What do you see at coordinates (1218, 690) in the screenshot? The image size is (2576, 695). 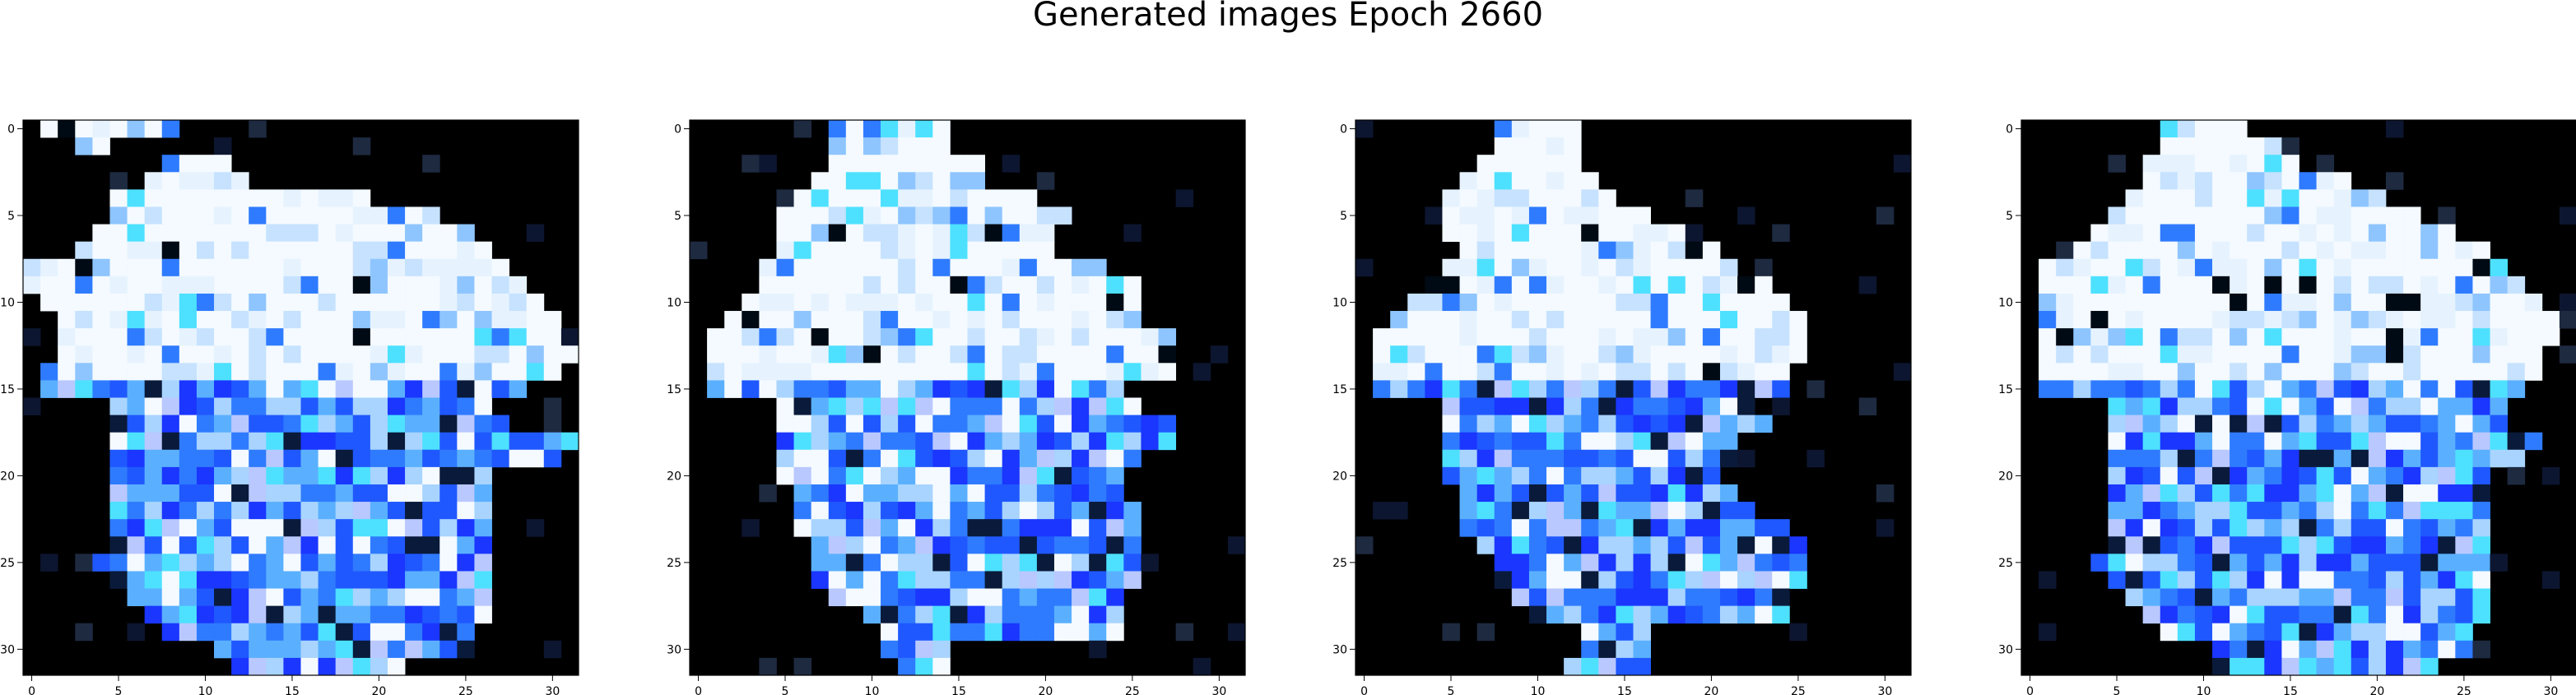 I see `x-tick-label: 30` at bounding box center [1218, 690].